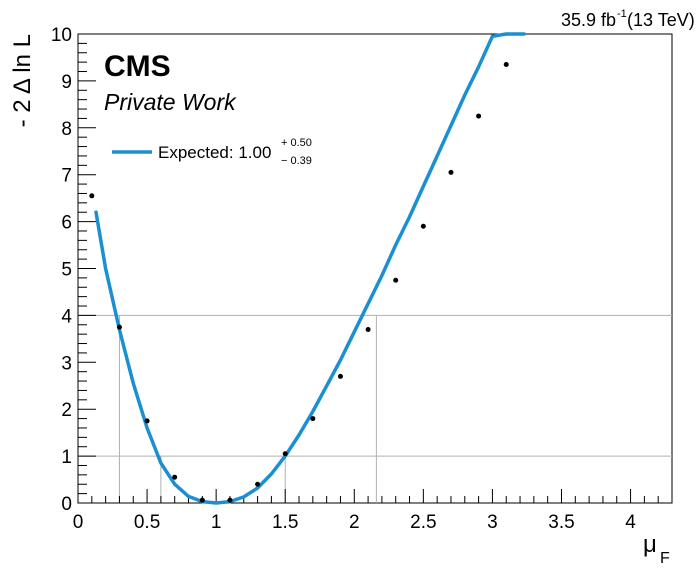 This screenshot has width=696, height=572. Describe the element at coordinates (22, 80) in the screenshot. I see `y-axis-title: - 2 Δ ln L` at that location.